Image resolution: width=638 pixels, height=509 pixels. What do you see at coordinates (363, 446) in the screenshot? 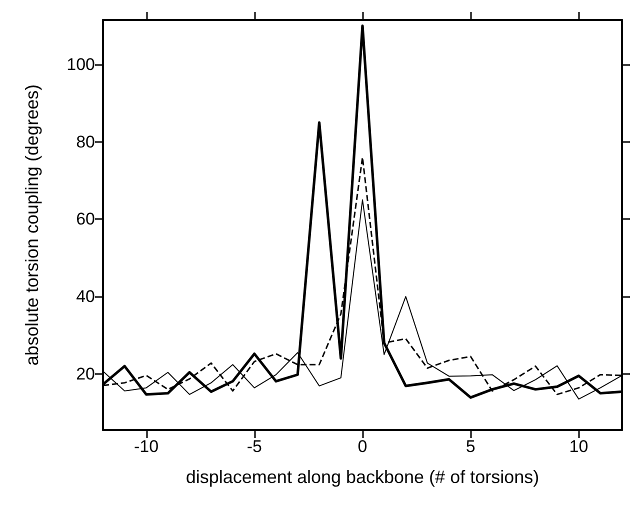
I see `x-tick-label: 0` at bounding box center [363, 446].